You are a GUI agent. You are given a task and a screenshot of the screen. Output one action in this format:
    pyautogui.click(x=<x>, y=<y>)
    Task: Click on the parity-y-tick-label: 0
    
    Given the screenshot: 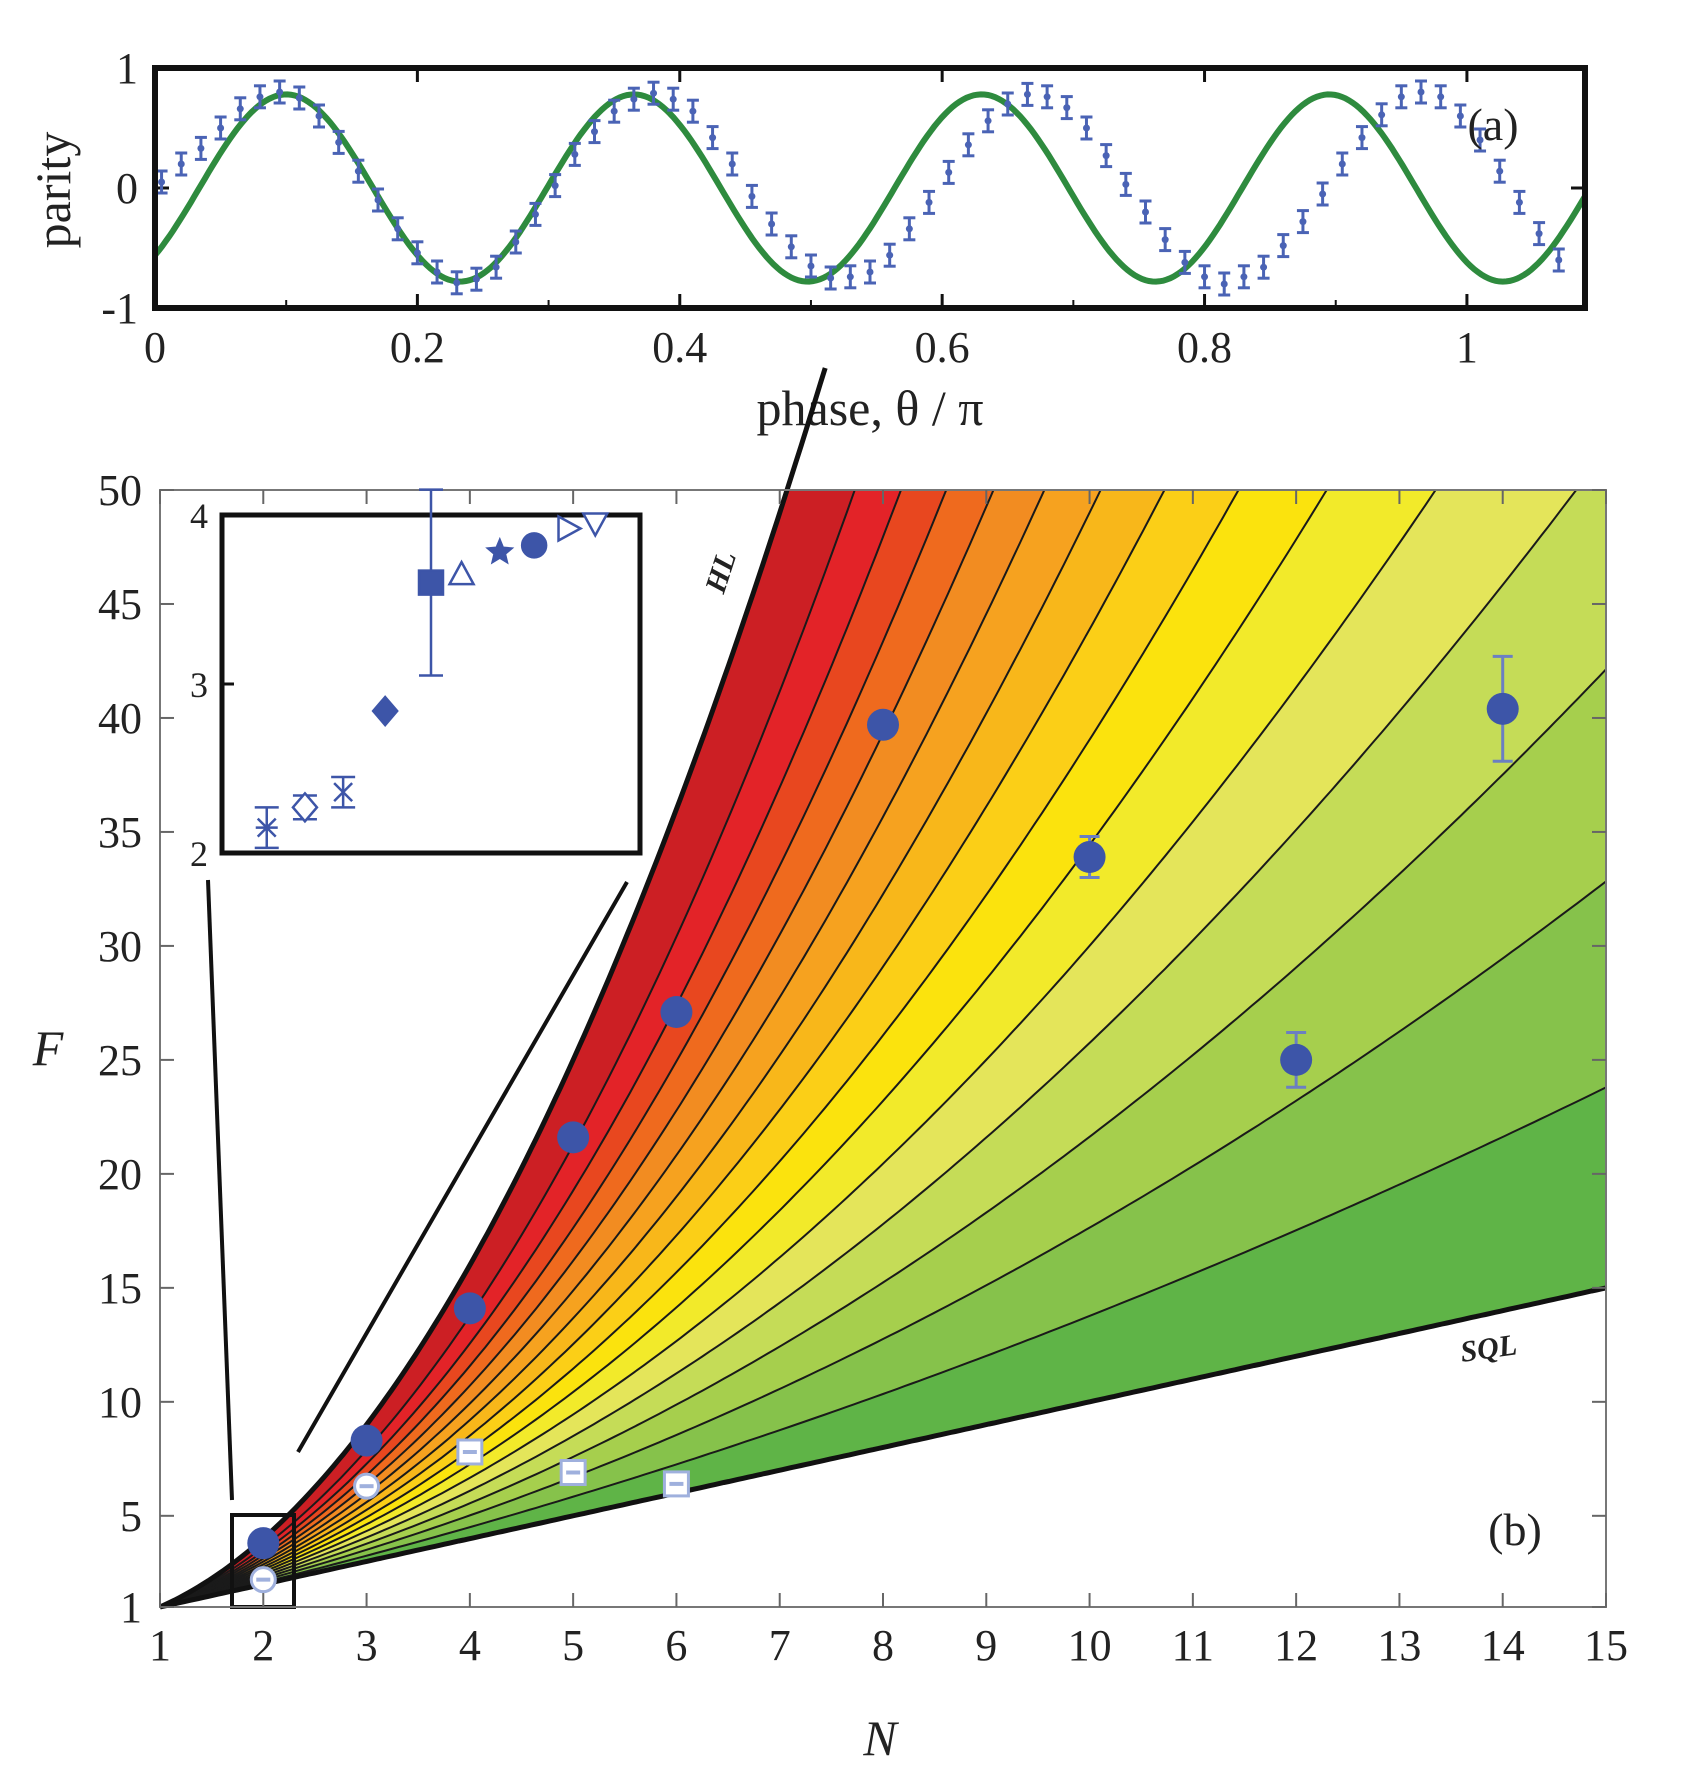 What is the action you would take?
    pyautogui.click(x=127, y=188)
    